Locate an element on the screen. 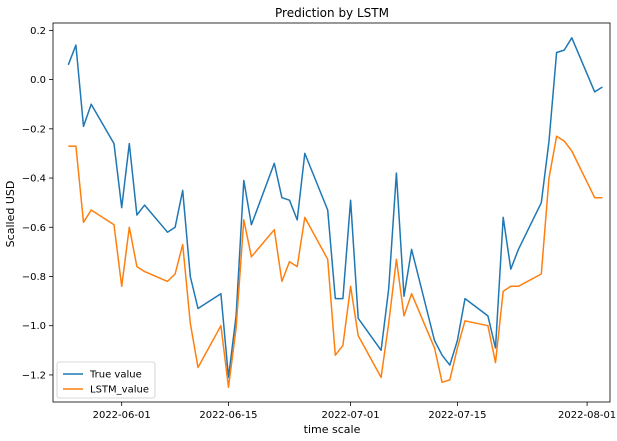 This screenshot has height=441, width=617. x-tick-label: 2022-08-01 is located at coordinates (587, 415).